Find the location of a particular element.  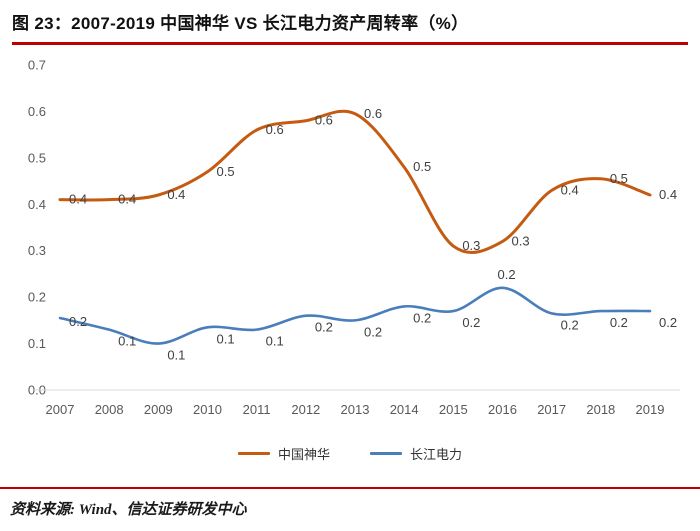

source-note: 资料来源: Wind、信达证券研发中心 is located at coordinates (128, 510).